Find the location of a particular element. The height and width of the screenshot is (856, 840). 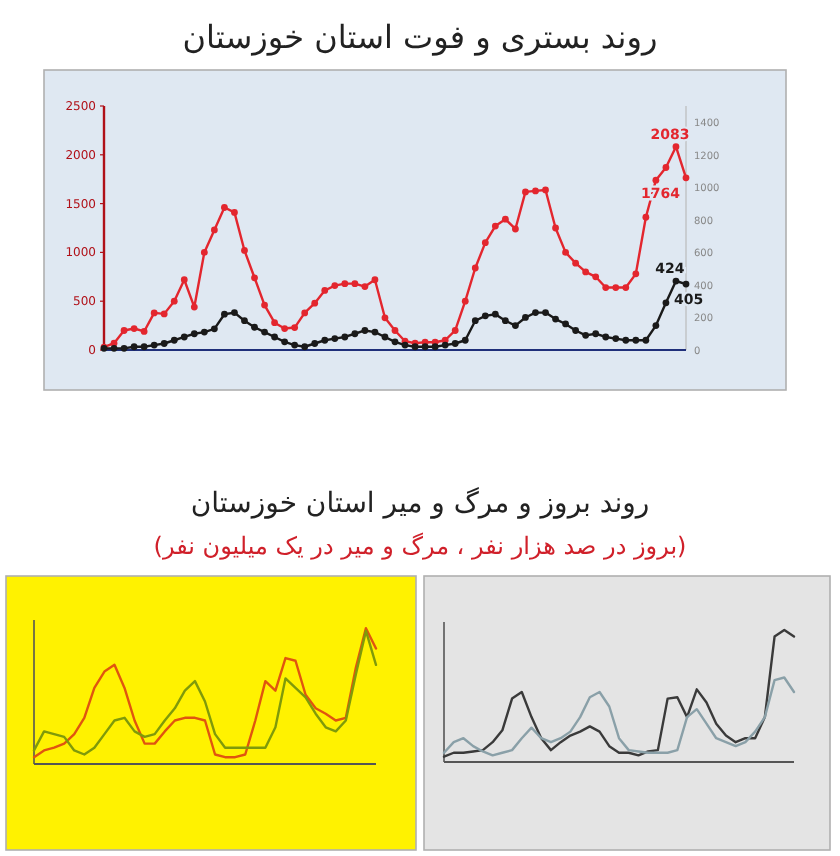

chart-subtitle: (بروز در صد هزار نفر ، مرگ و میر در یک میلیون نفر) is located at coordinates (420, 546).